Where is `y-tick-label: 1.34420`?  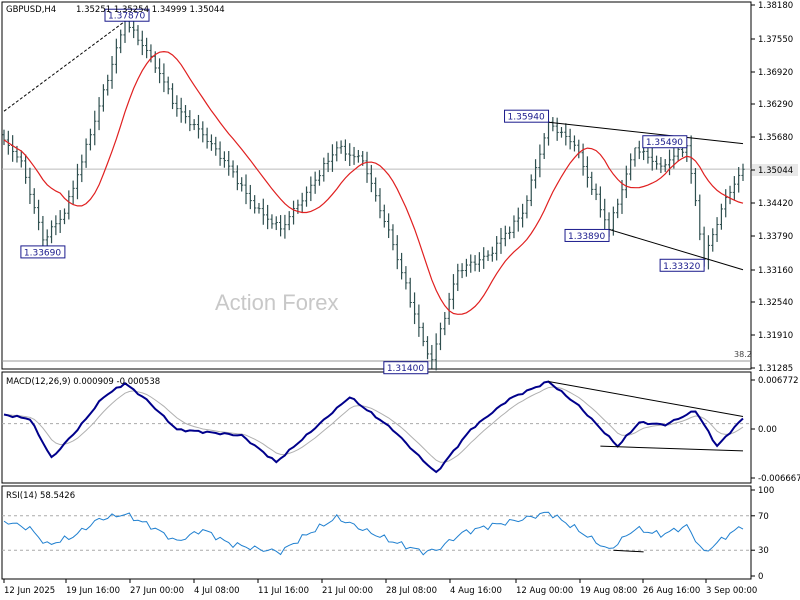
y-tick-label: 1.34420 is located at coordinates (775, 204).